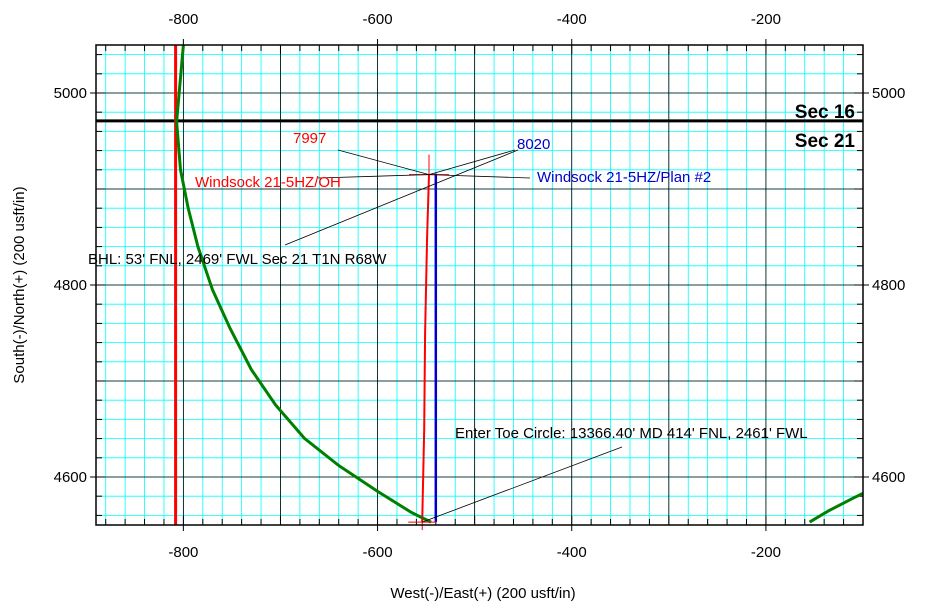 Image resolution: width=930 pixels, height=605 pixels. What do you see at coordinates (825, 112) in the screenshot?
I see `sec16-label: Sec 16` at bounding box center [825, 112].